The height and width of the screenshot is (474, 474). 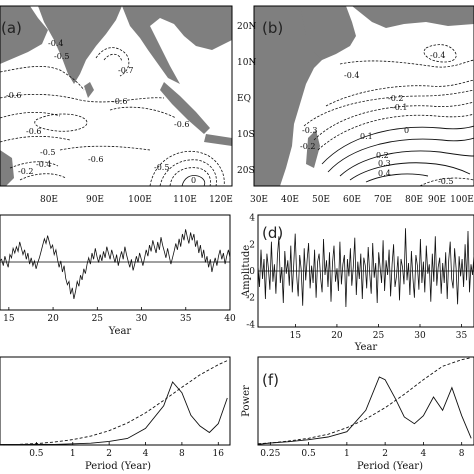 What do you see at coordinates (246, 63) in the screenshot?
I see `panel-b-y-tick: 10N` at bounding box center [246, 63].